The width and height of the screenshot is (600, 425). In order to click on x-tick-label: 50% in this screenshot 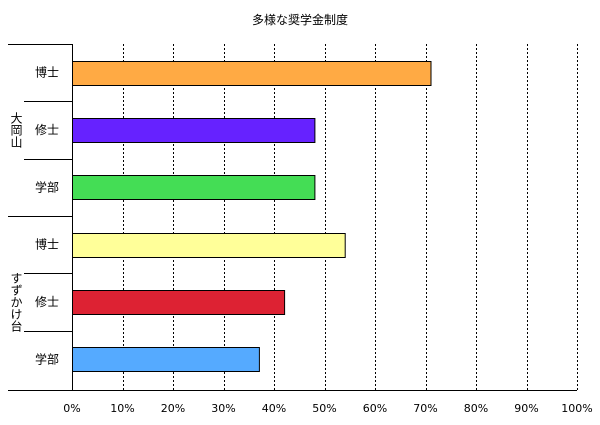, I will do `click(324, 408)`.